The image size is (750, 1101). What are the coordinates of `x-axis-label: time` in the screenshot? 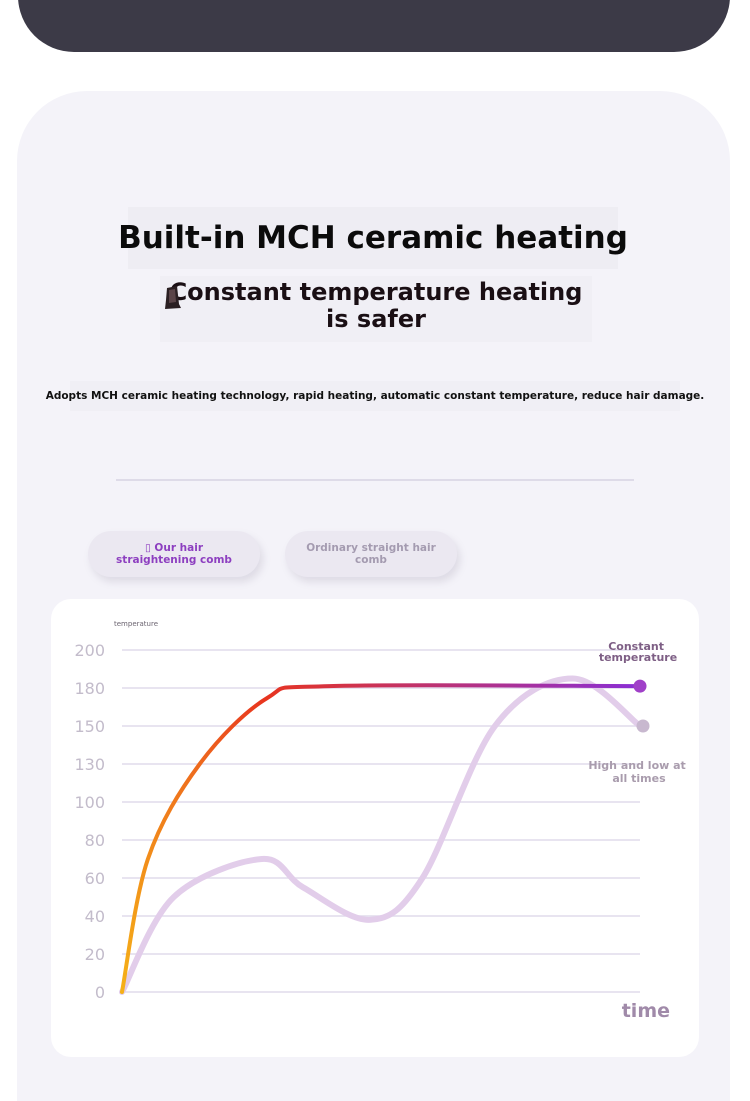 It's located at (646, 1011).